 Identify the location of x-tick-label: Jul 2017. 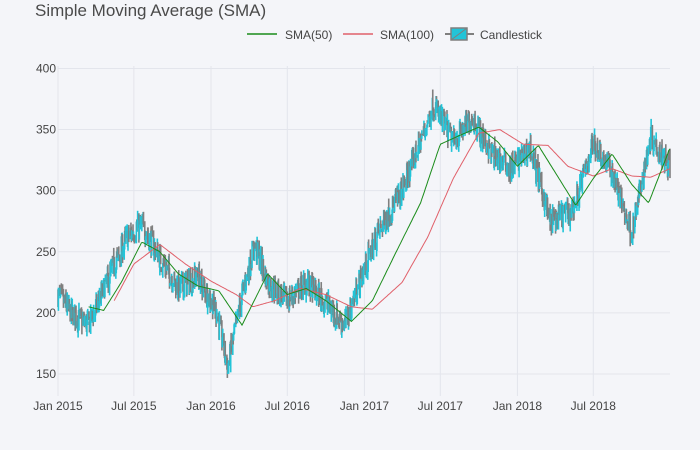
(441, 406).